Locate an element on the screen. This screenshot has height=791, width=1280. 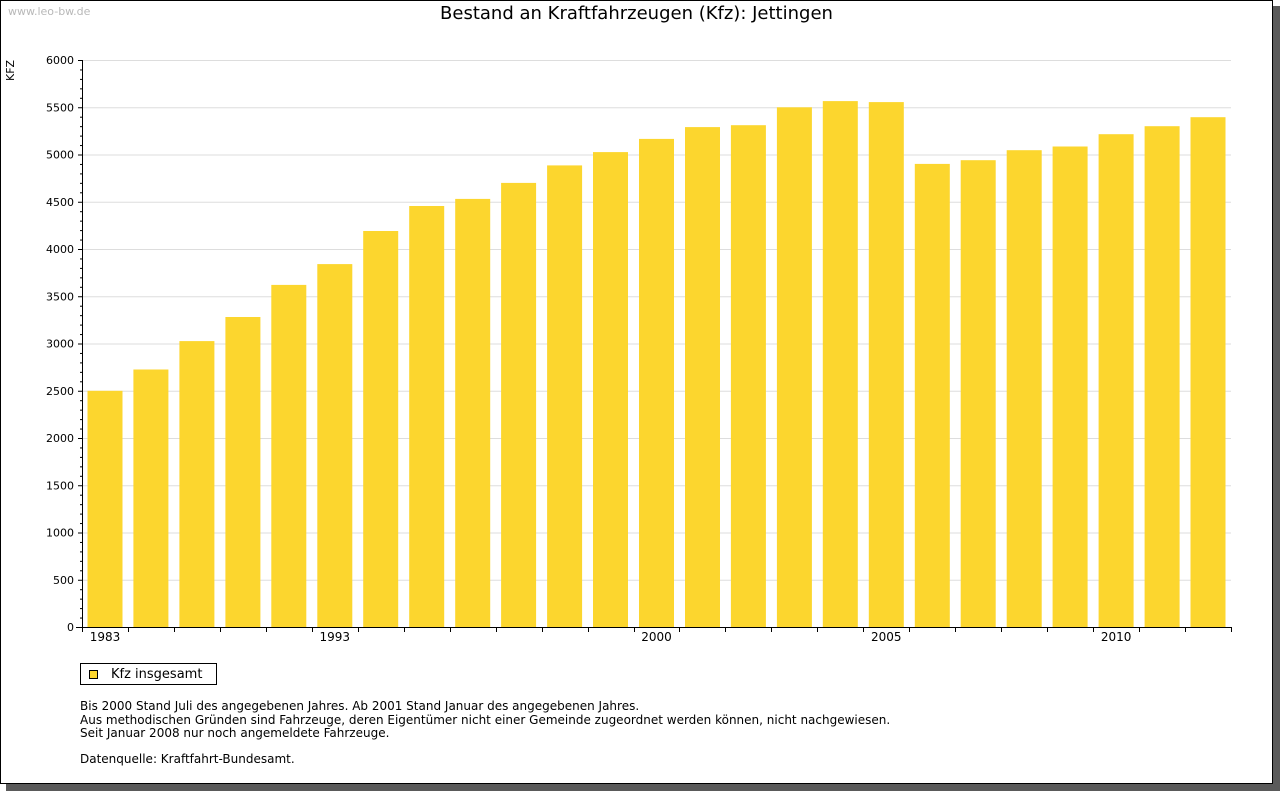
x-tick-label: 2005 is located at coordinates (886, 637).